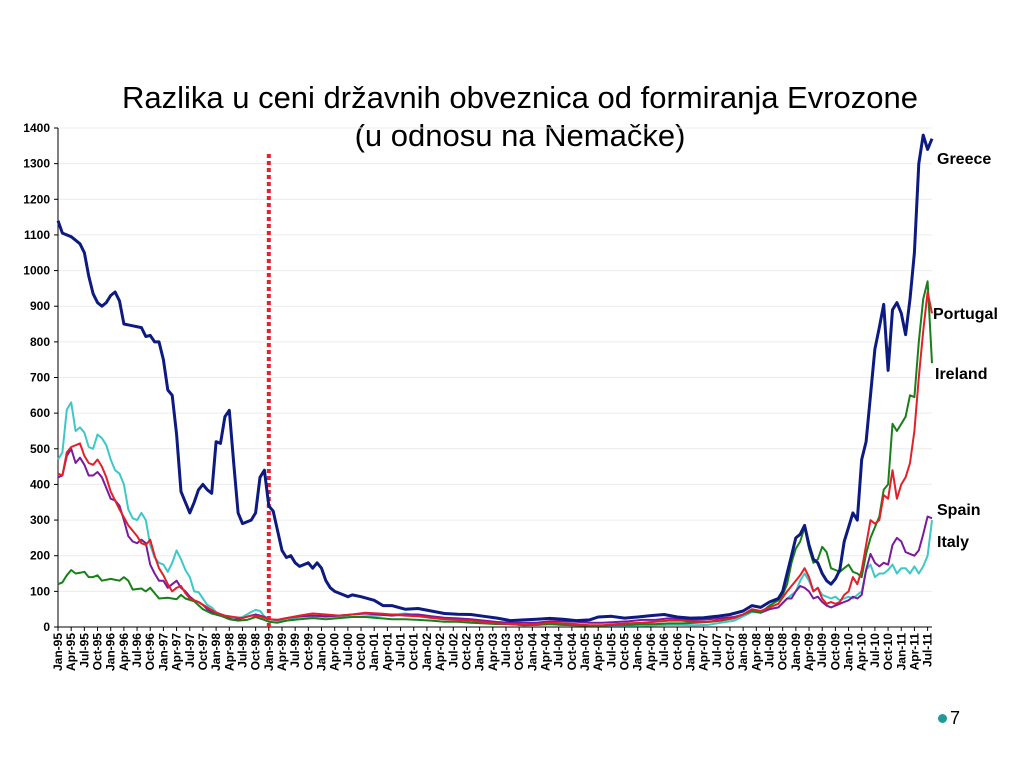  Describe the element at coordinates (783, 652) in the screenshot. I see `x-tick-label-Oct-08: Oct-08` at that location.